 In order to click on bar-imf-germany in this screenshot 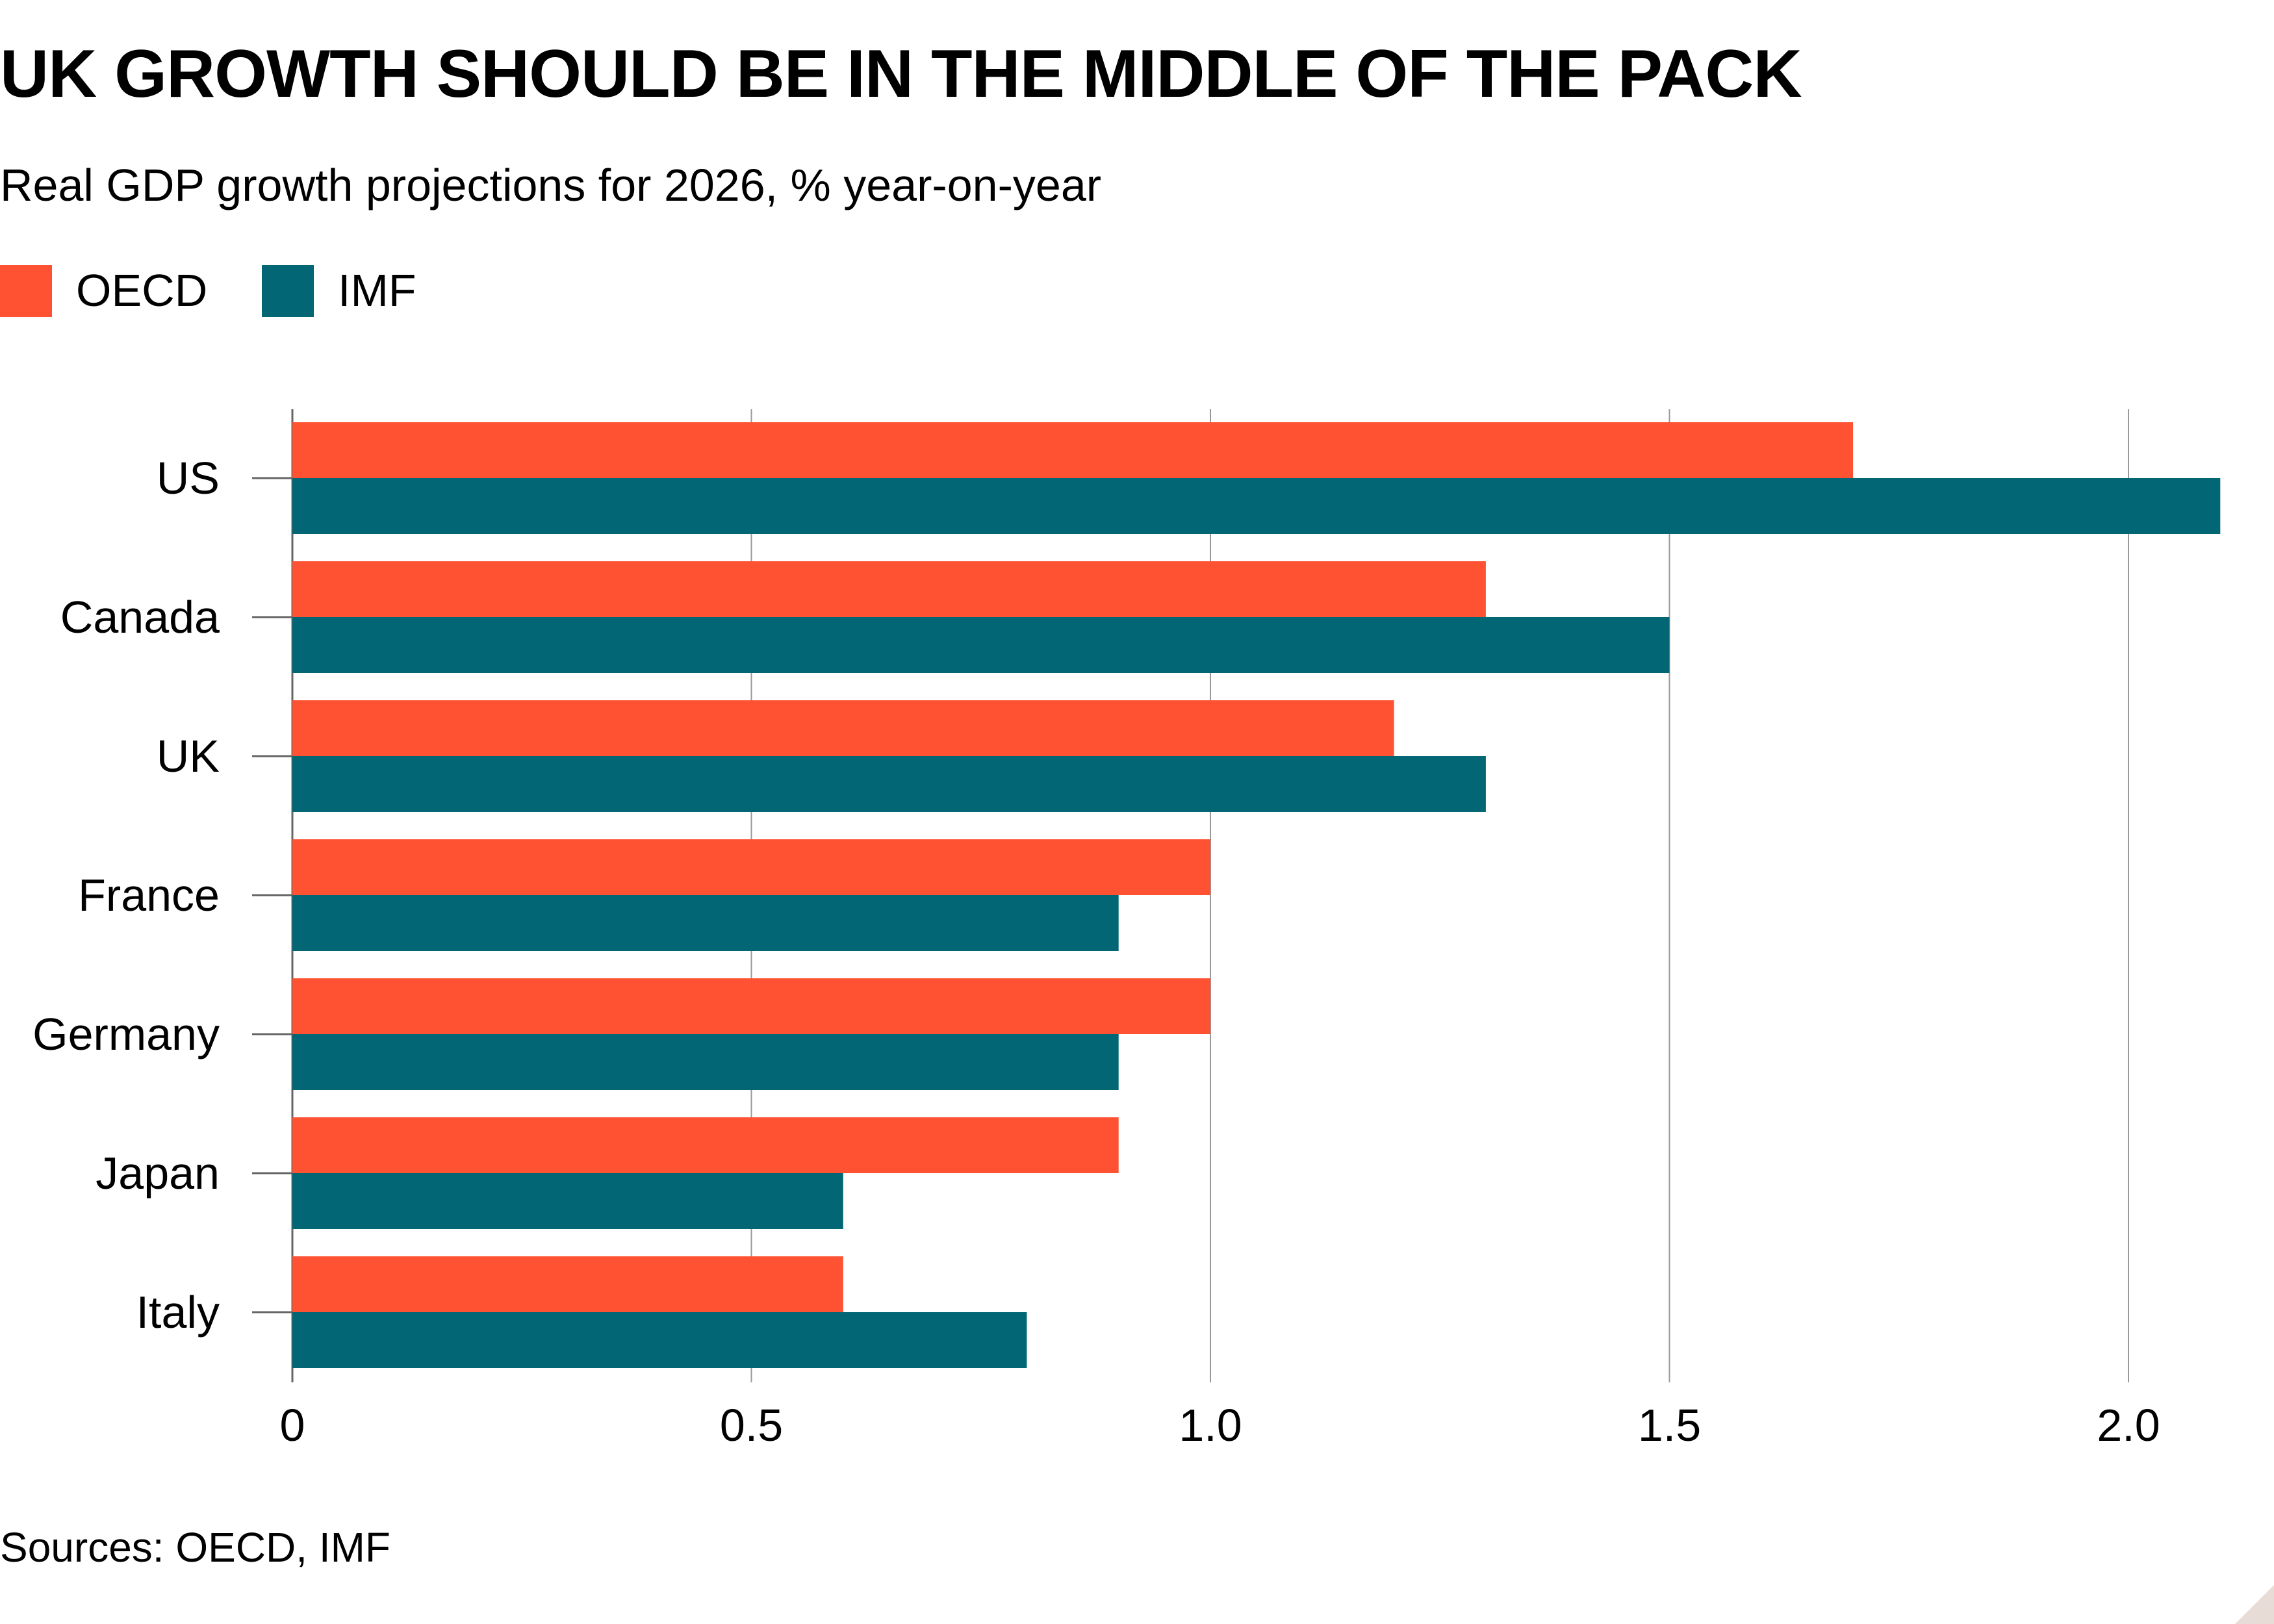, I will do `click(705, 1062)`.